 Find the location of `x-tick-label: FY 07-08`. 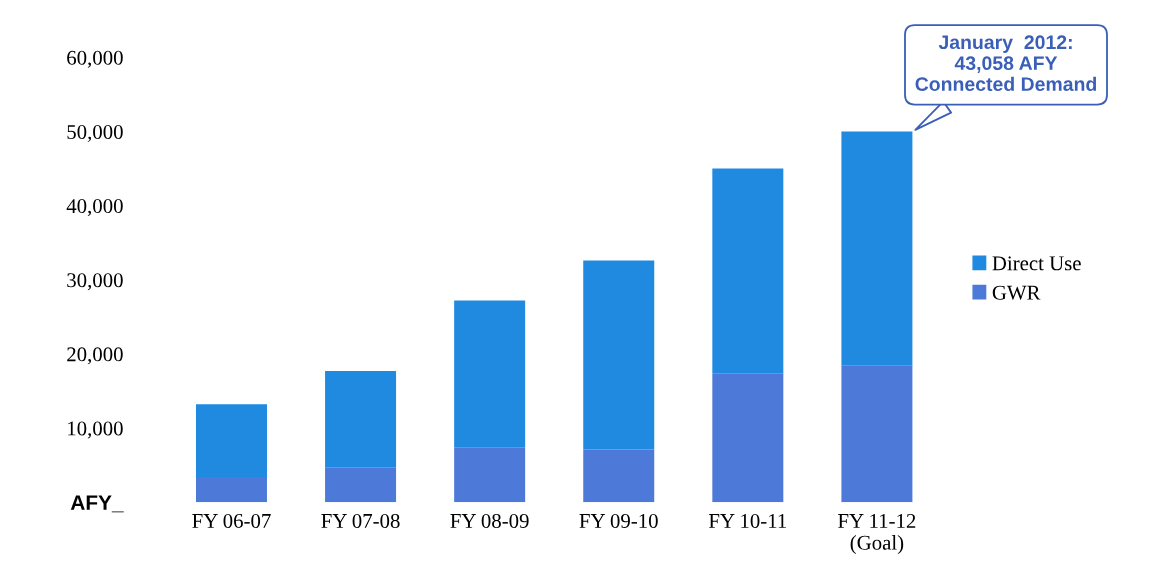

x-tick-label: FY 07-08 is located at coordinates (360, 520).